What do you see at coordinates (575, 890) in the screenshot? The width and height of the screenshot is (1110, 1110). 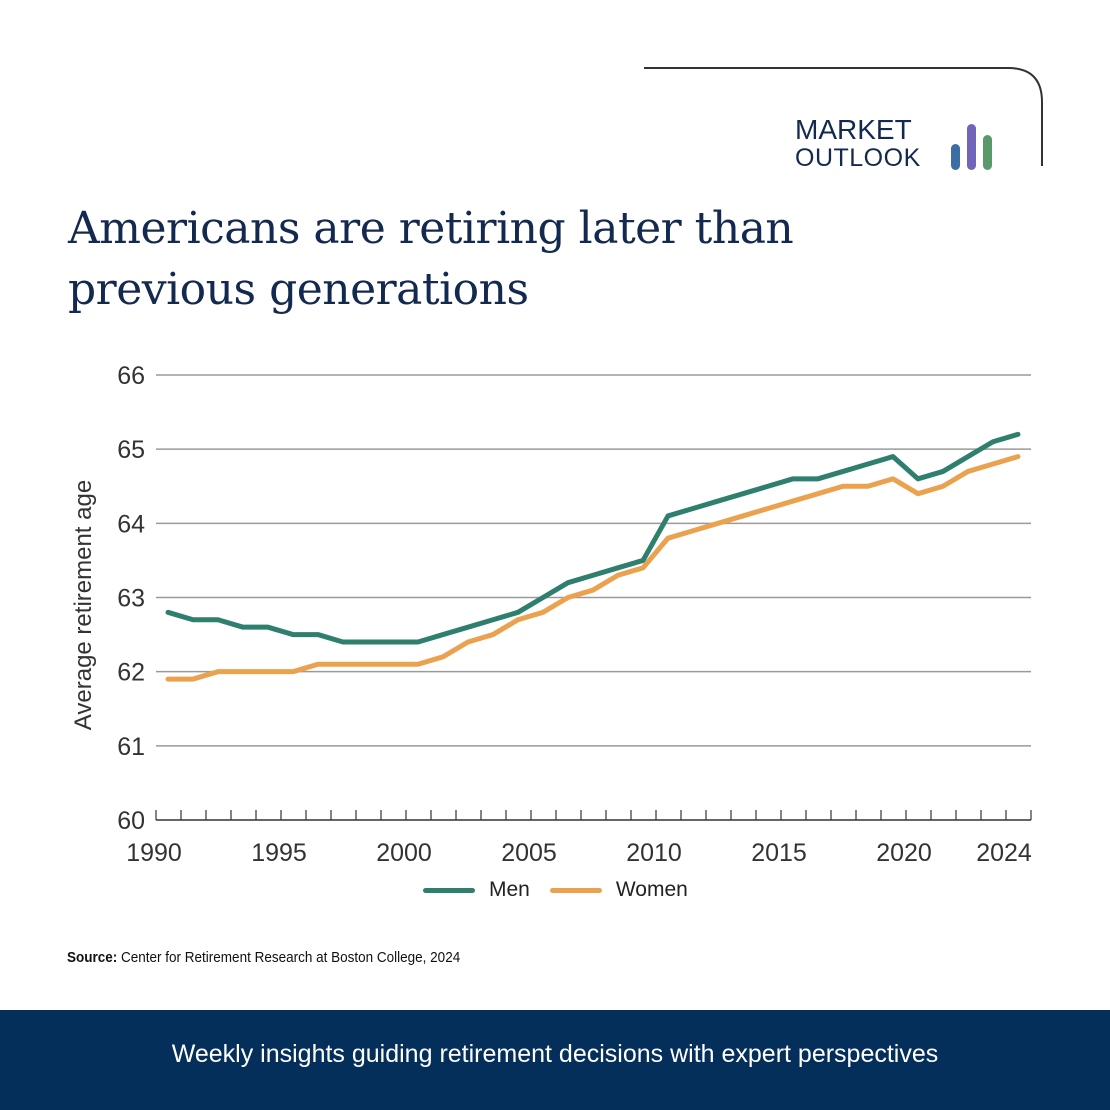 I see `legend-swatch-women` at bounding box center [575, 890].